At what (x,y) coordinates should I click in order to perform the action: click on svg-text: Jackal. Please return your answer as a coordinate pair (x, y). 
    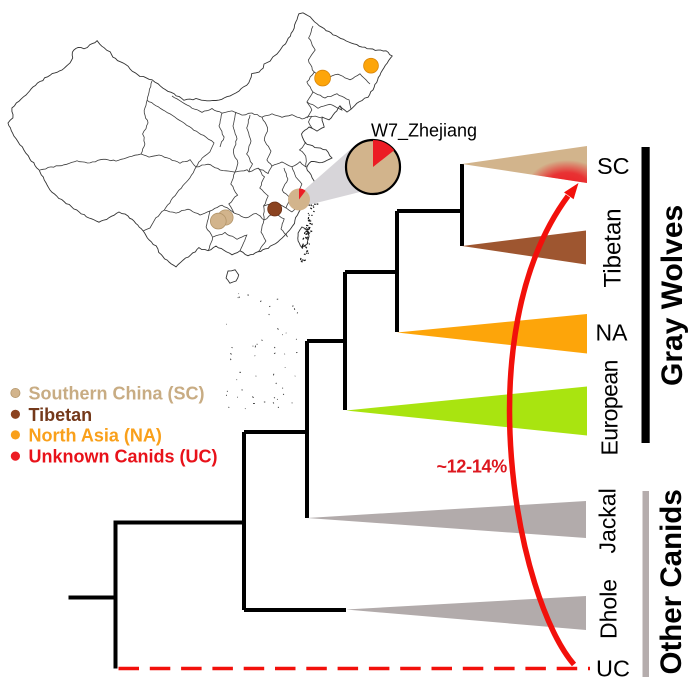
    Looking at the image, I should click on (608, 520).